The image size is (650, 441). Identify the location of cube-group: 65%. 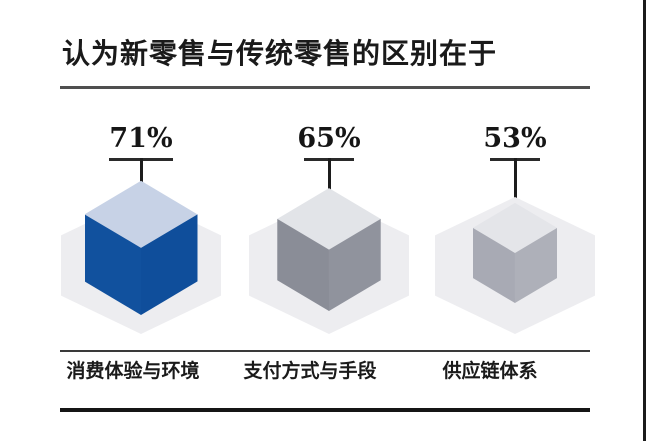
(329, 229).